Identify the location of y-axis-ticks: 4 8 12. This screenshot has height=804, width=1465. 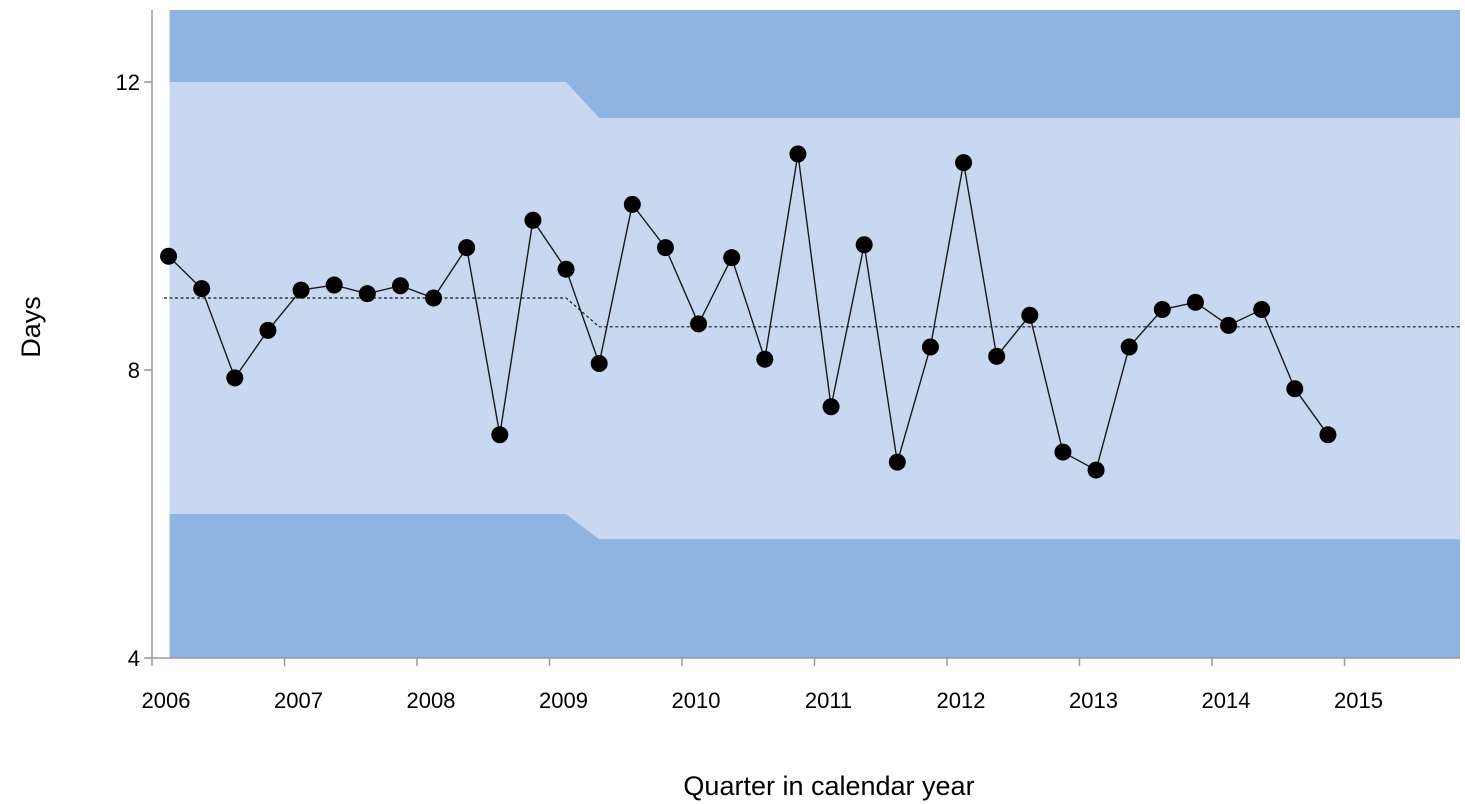
(134, 370).